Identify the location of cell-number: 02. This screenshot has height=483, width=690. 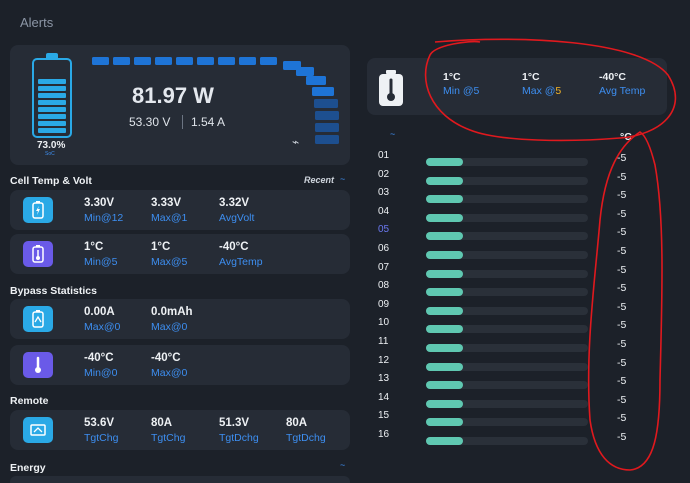
(384, 174).